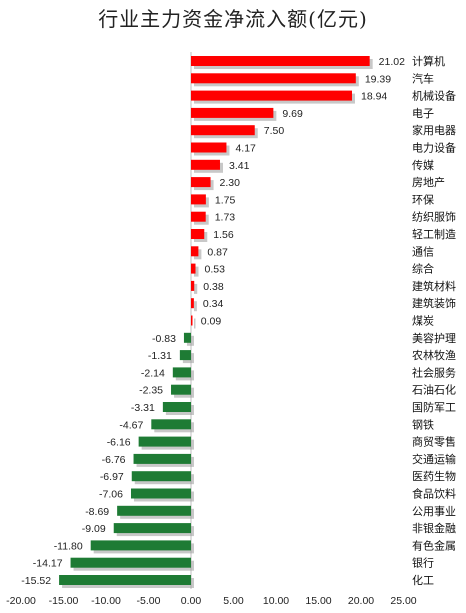 This screenshot has height=613, width=466. Describe the element at coordinates (434, 96) in the screenshot. I see `category-label: 机械设备` at that location.